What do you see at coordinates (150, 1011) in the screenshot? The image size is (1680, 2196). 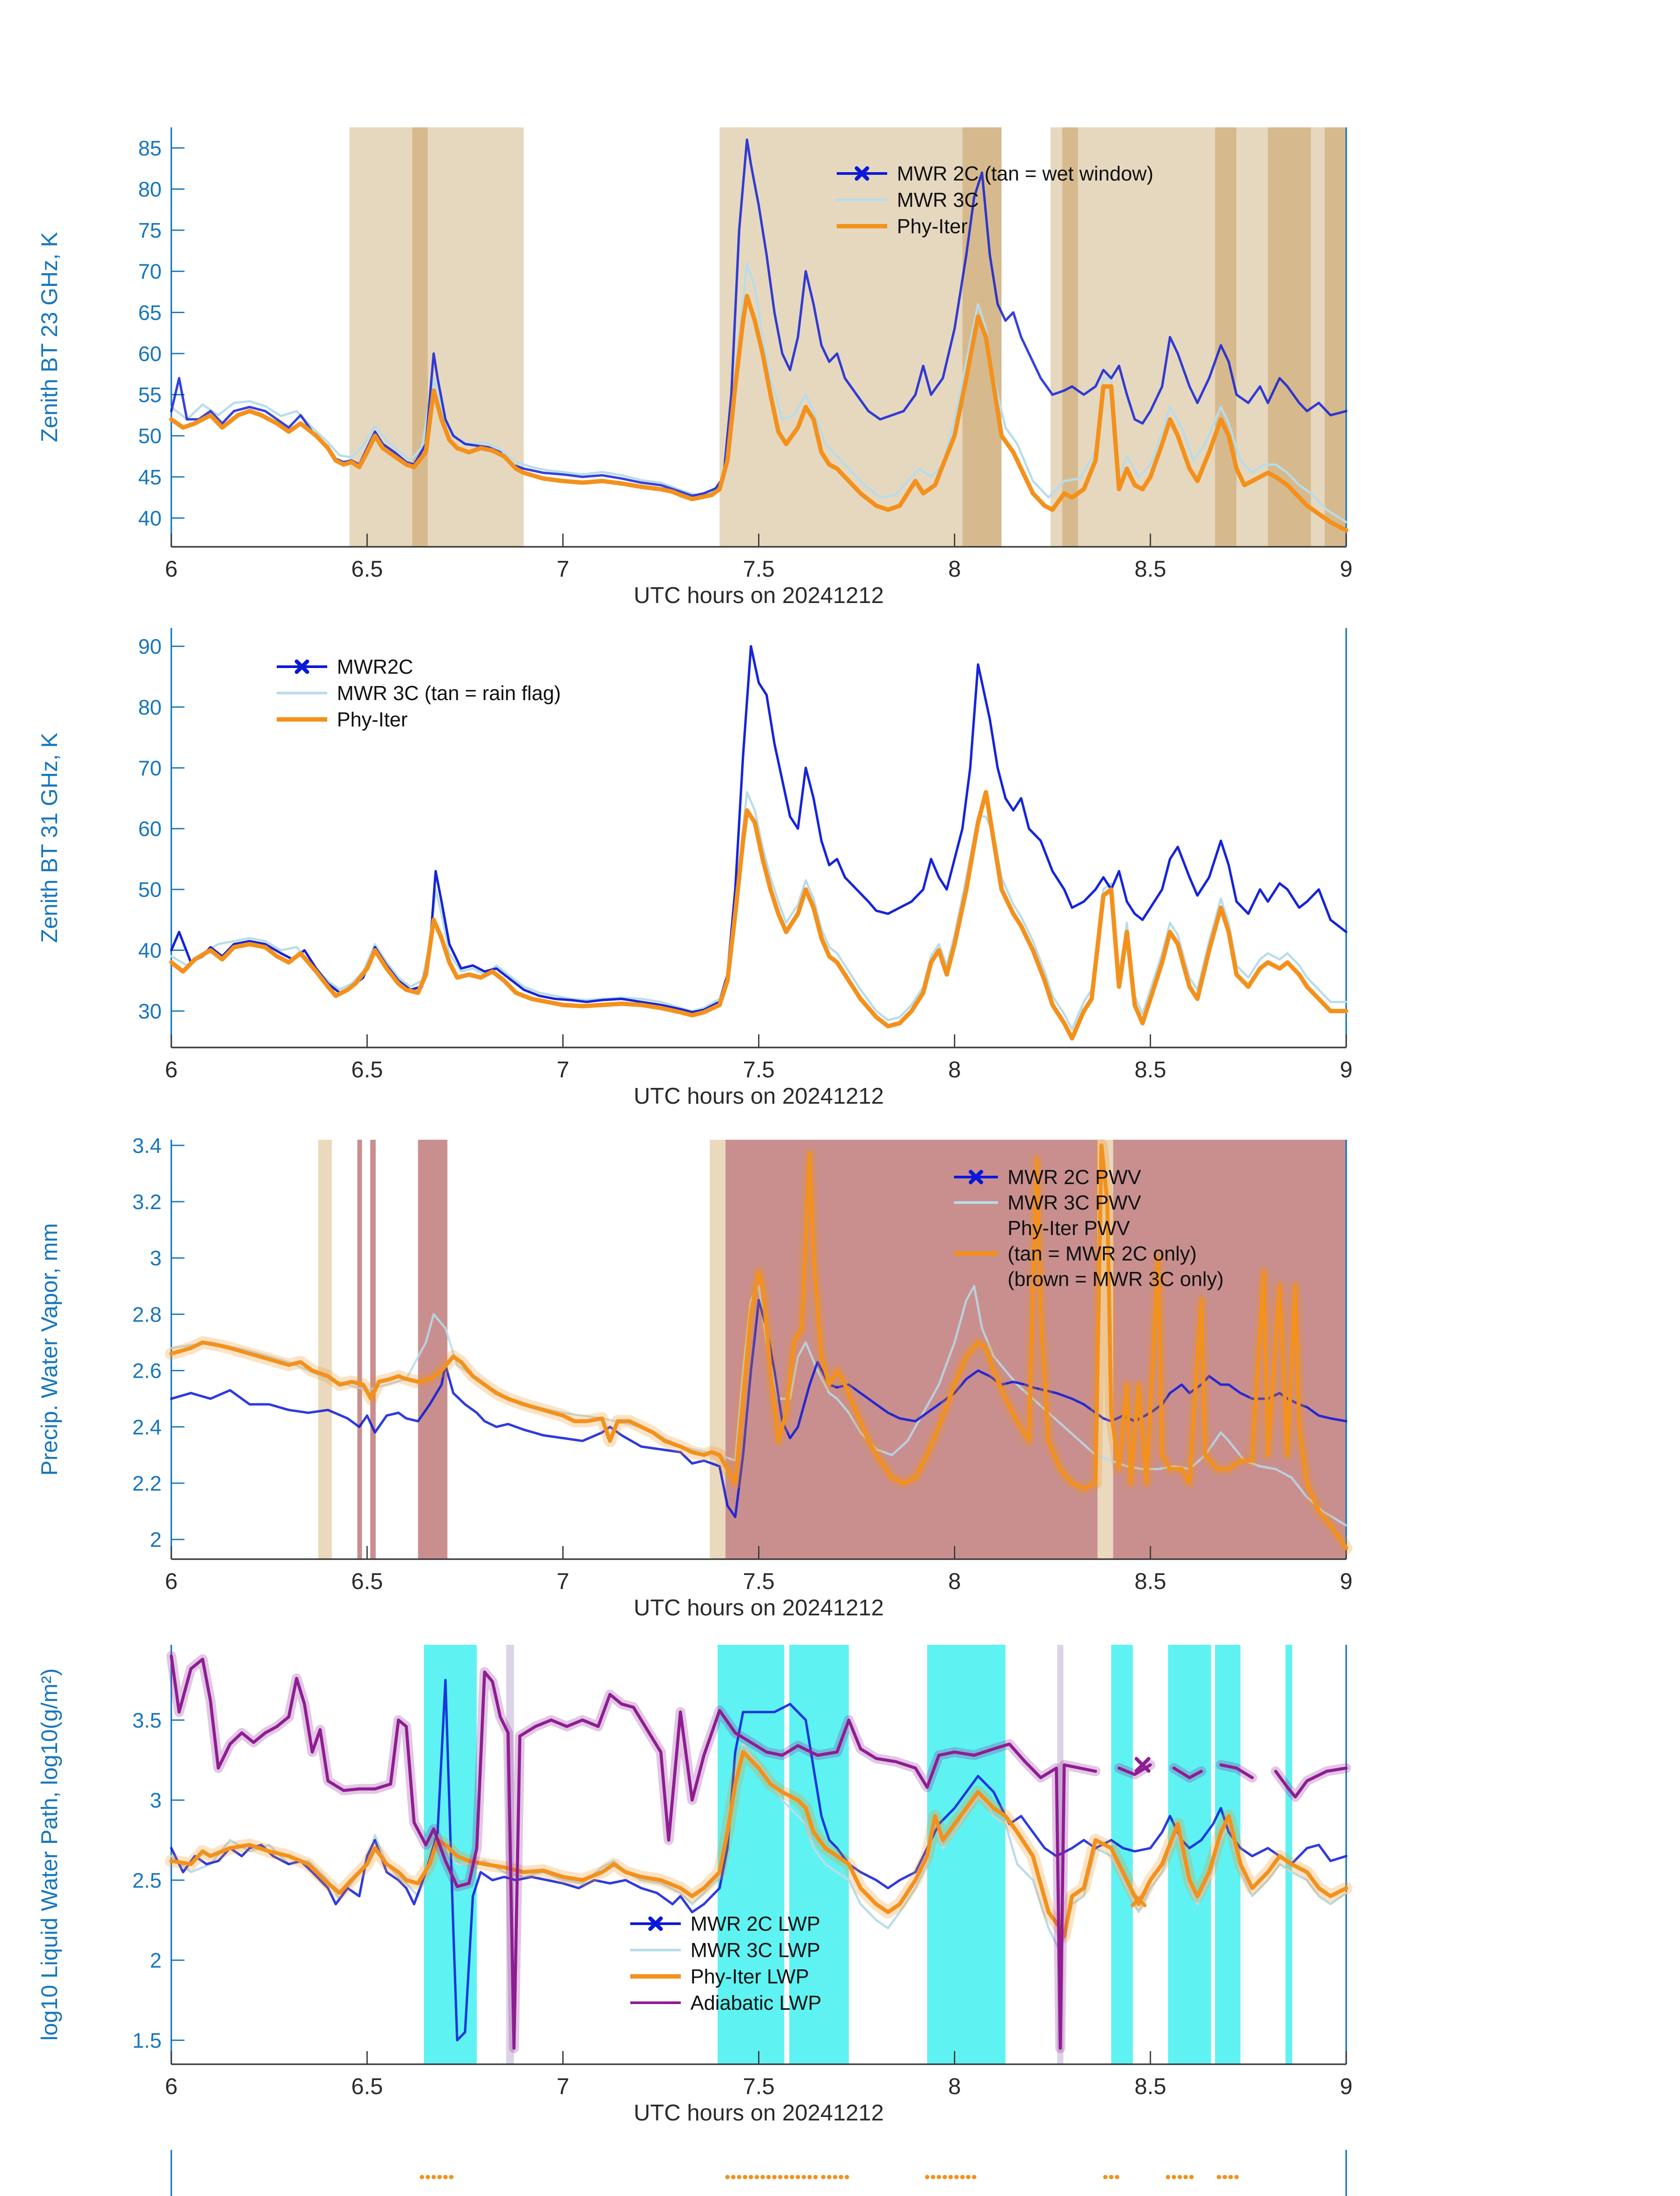 I see `y-tick-label: 30` at bounding box center [150, 1011].